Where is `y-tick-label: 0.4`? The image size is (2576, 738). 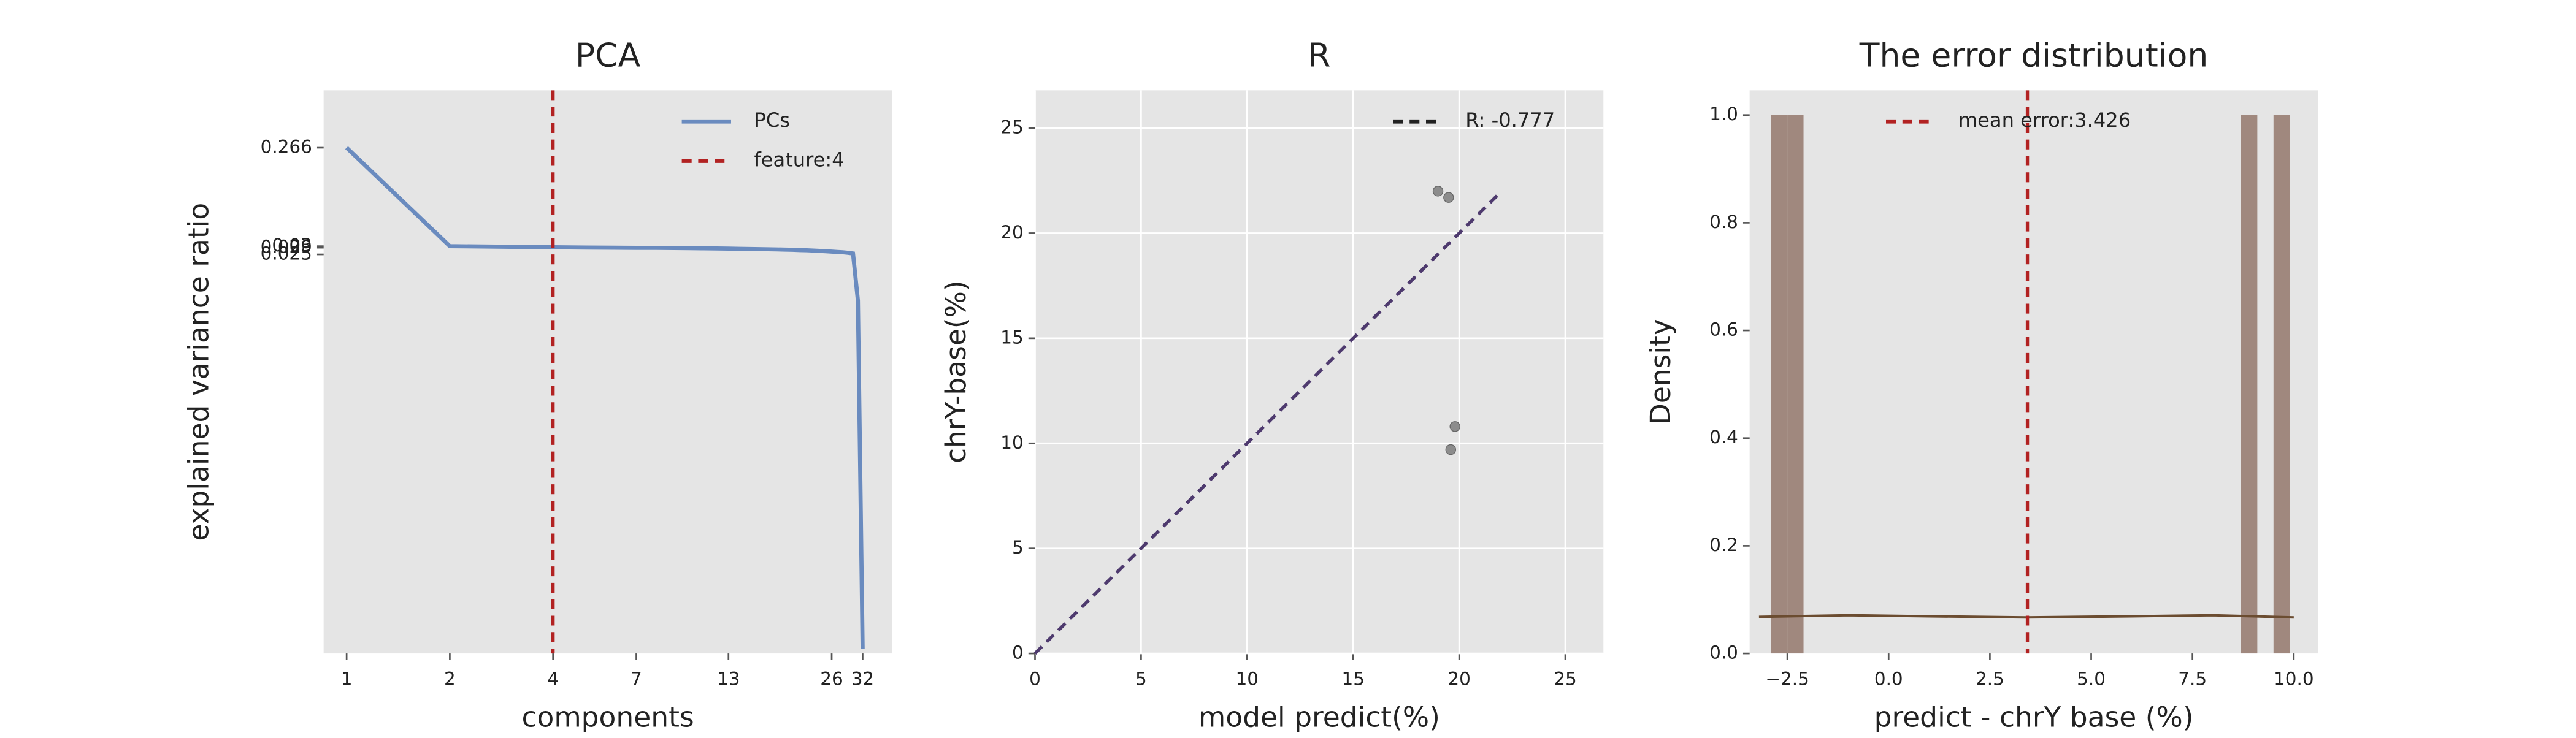 y-tick-label: 0.4 is located at coordinates (1723, 437).